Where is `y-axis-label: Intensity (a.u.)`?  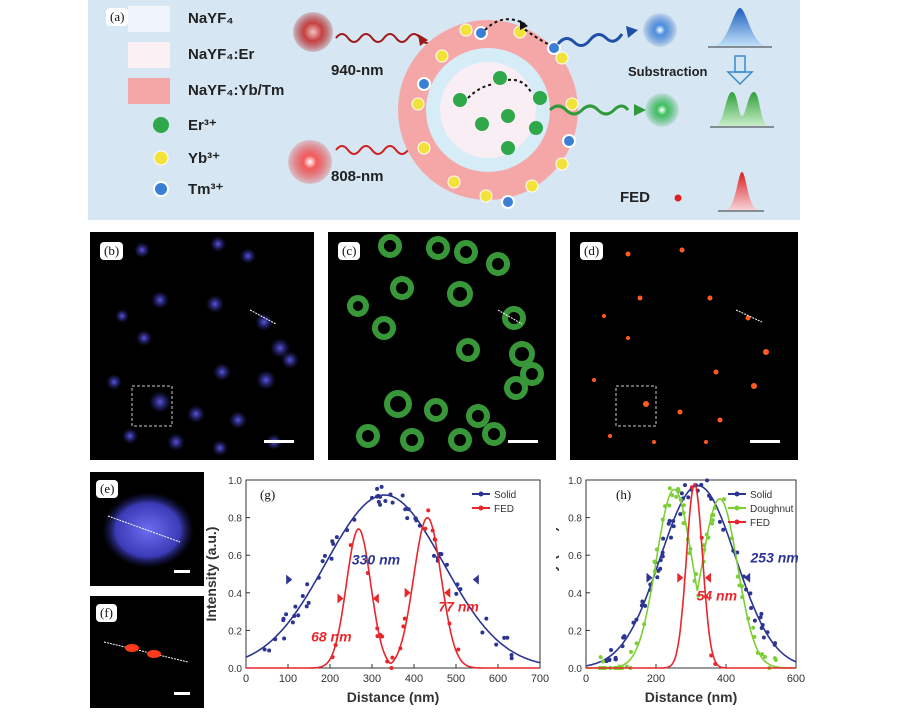 y-axis-label: Intensity (a.u.) is located at coordinates (557, 574).